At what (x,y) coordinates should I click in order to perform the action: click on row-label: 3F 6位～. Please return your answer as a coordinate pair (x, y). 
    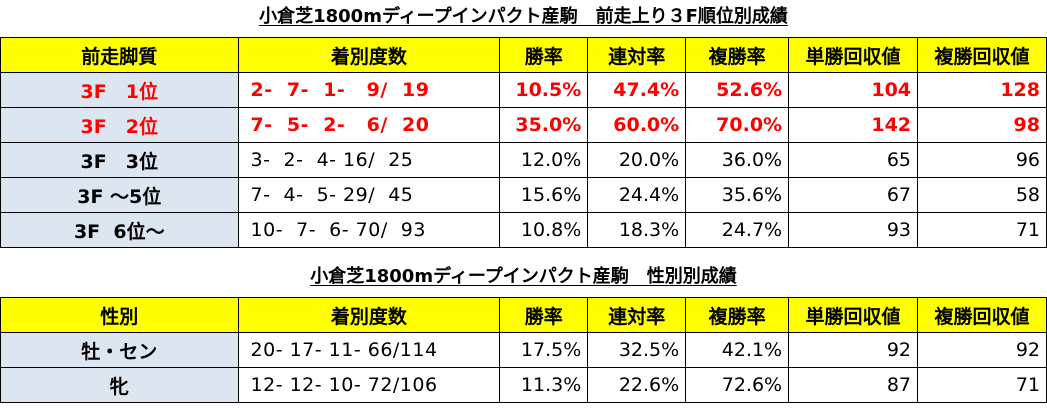
    Looking at the image, I should click on (119, 230).